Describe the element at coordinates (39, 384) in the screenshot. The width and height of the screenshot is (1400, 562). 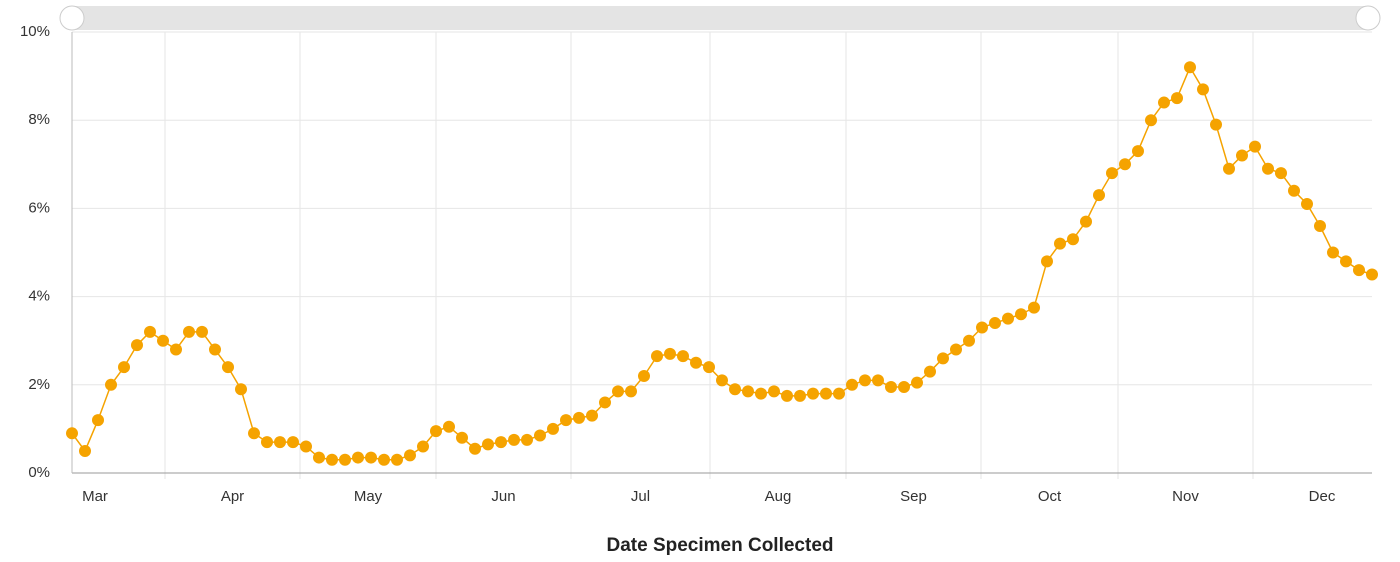
I see `y-tick-label: 2%` at that location.